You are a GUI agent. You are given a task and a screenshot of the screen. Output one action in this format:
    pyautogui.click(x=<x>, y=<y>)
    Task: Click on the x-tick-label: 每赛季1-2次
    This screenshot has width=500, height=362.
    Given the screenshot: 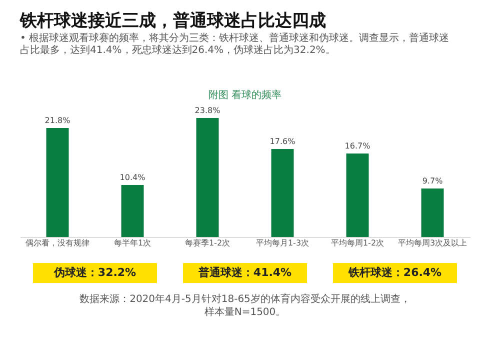 What is the action you would take?
    pyautogui.click(x=207, y=243)
    